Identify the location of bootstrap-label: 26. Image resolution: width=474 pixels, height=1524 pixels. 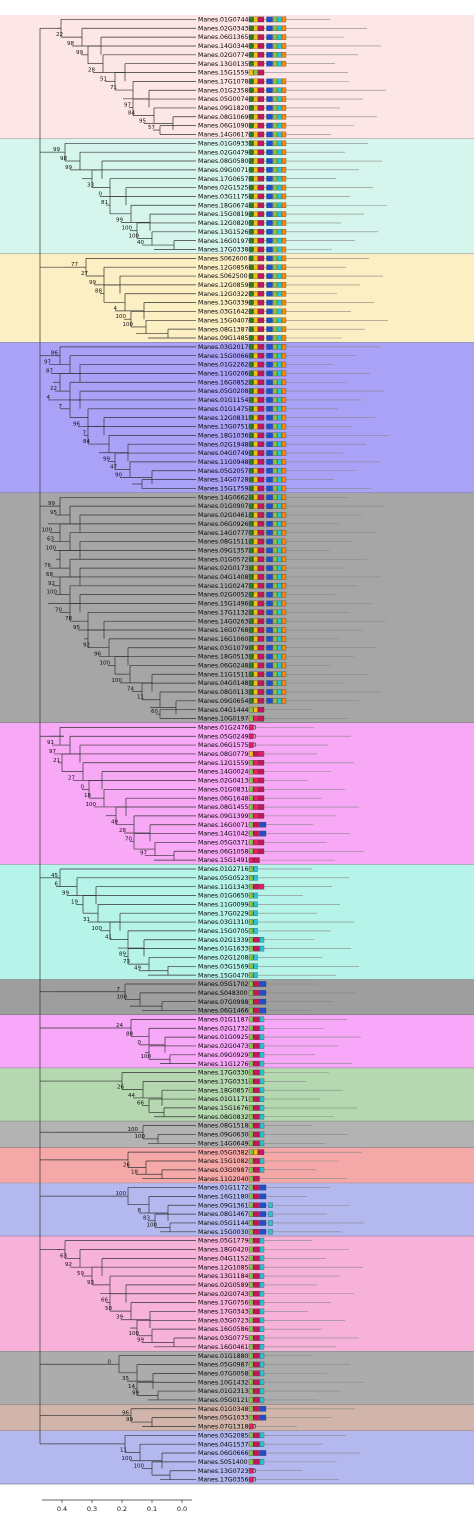
(126, 1166).